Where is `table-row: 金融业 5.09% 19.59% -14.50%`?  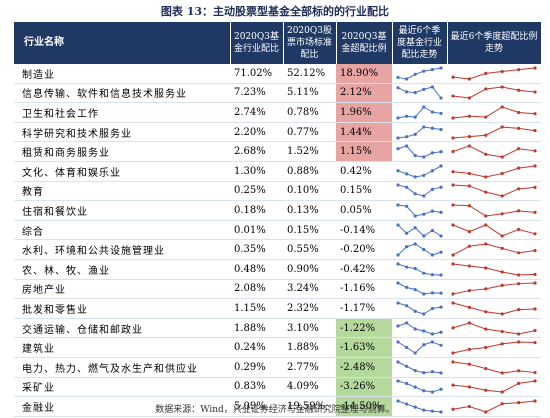 table-row: 金融业 5.09% 19.59% -14.50% is located at coordinates (277, 406).